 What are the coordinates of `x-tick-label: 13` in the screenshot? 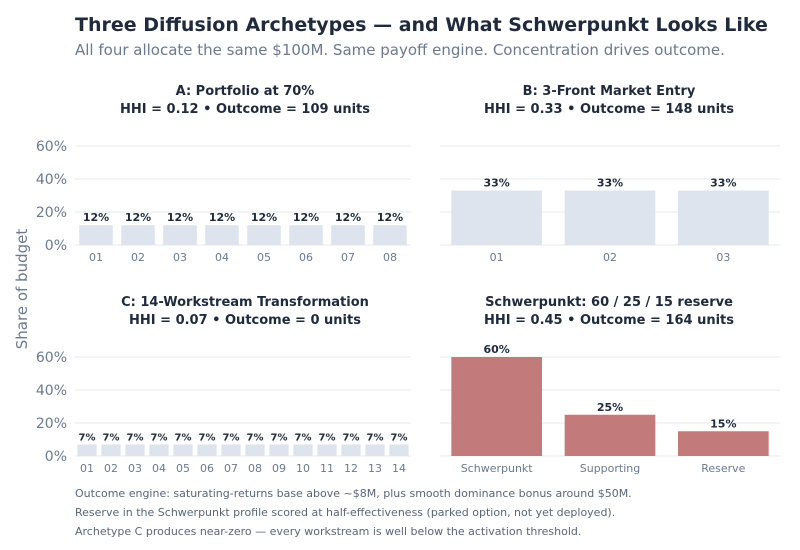 It's located at (375, 468).